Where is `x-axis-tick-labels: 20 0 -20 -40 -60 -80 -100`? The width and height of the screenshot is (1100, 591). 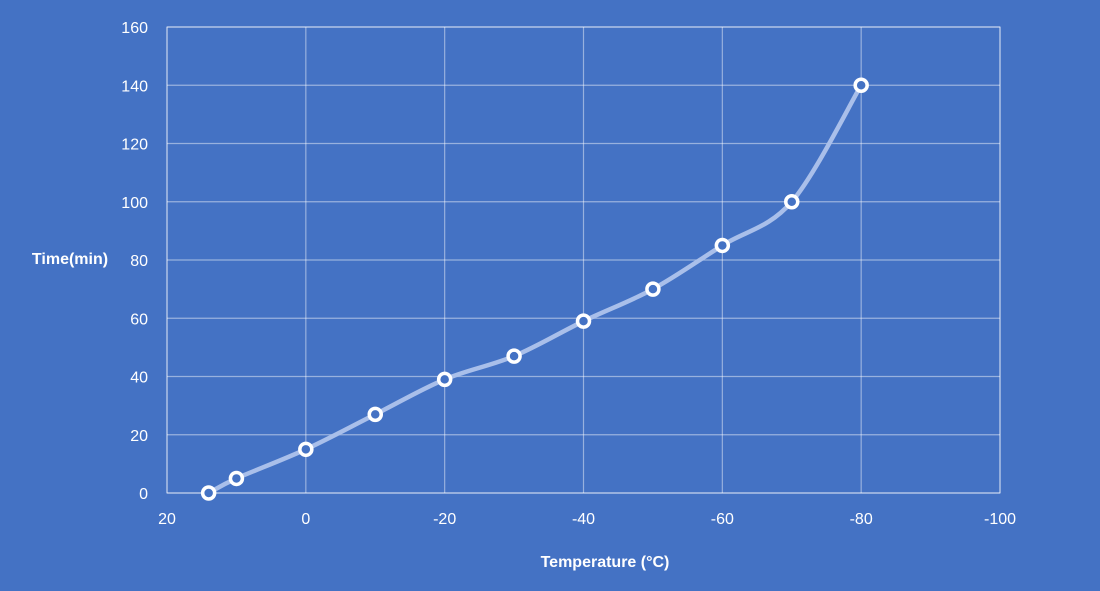 x-axis-tick-labels: 20 0 -20 -40 -60 -80 -100 is located at coordinates (587, 519).